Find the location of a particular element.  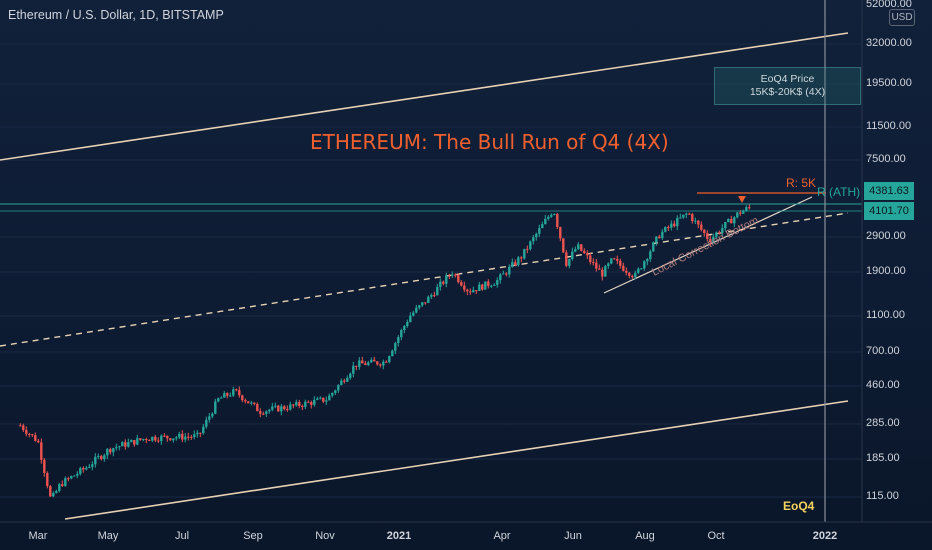

x-tick-label: Jun is located at coordinates (573, 536).